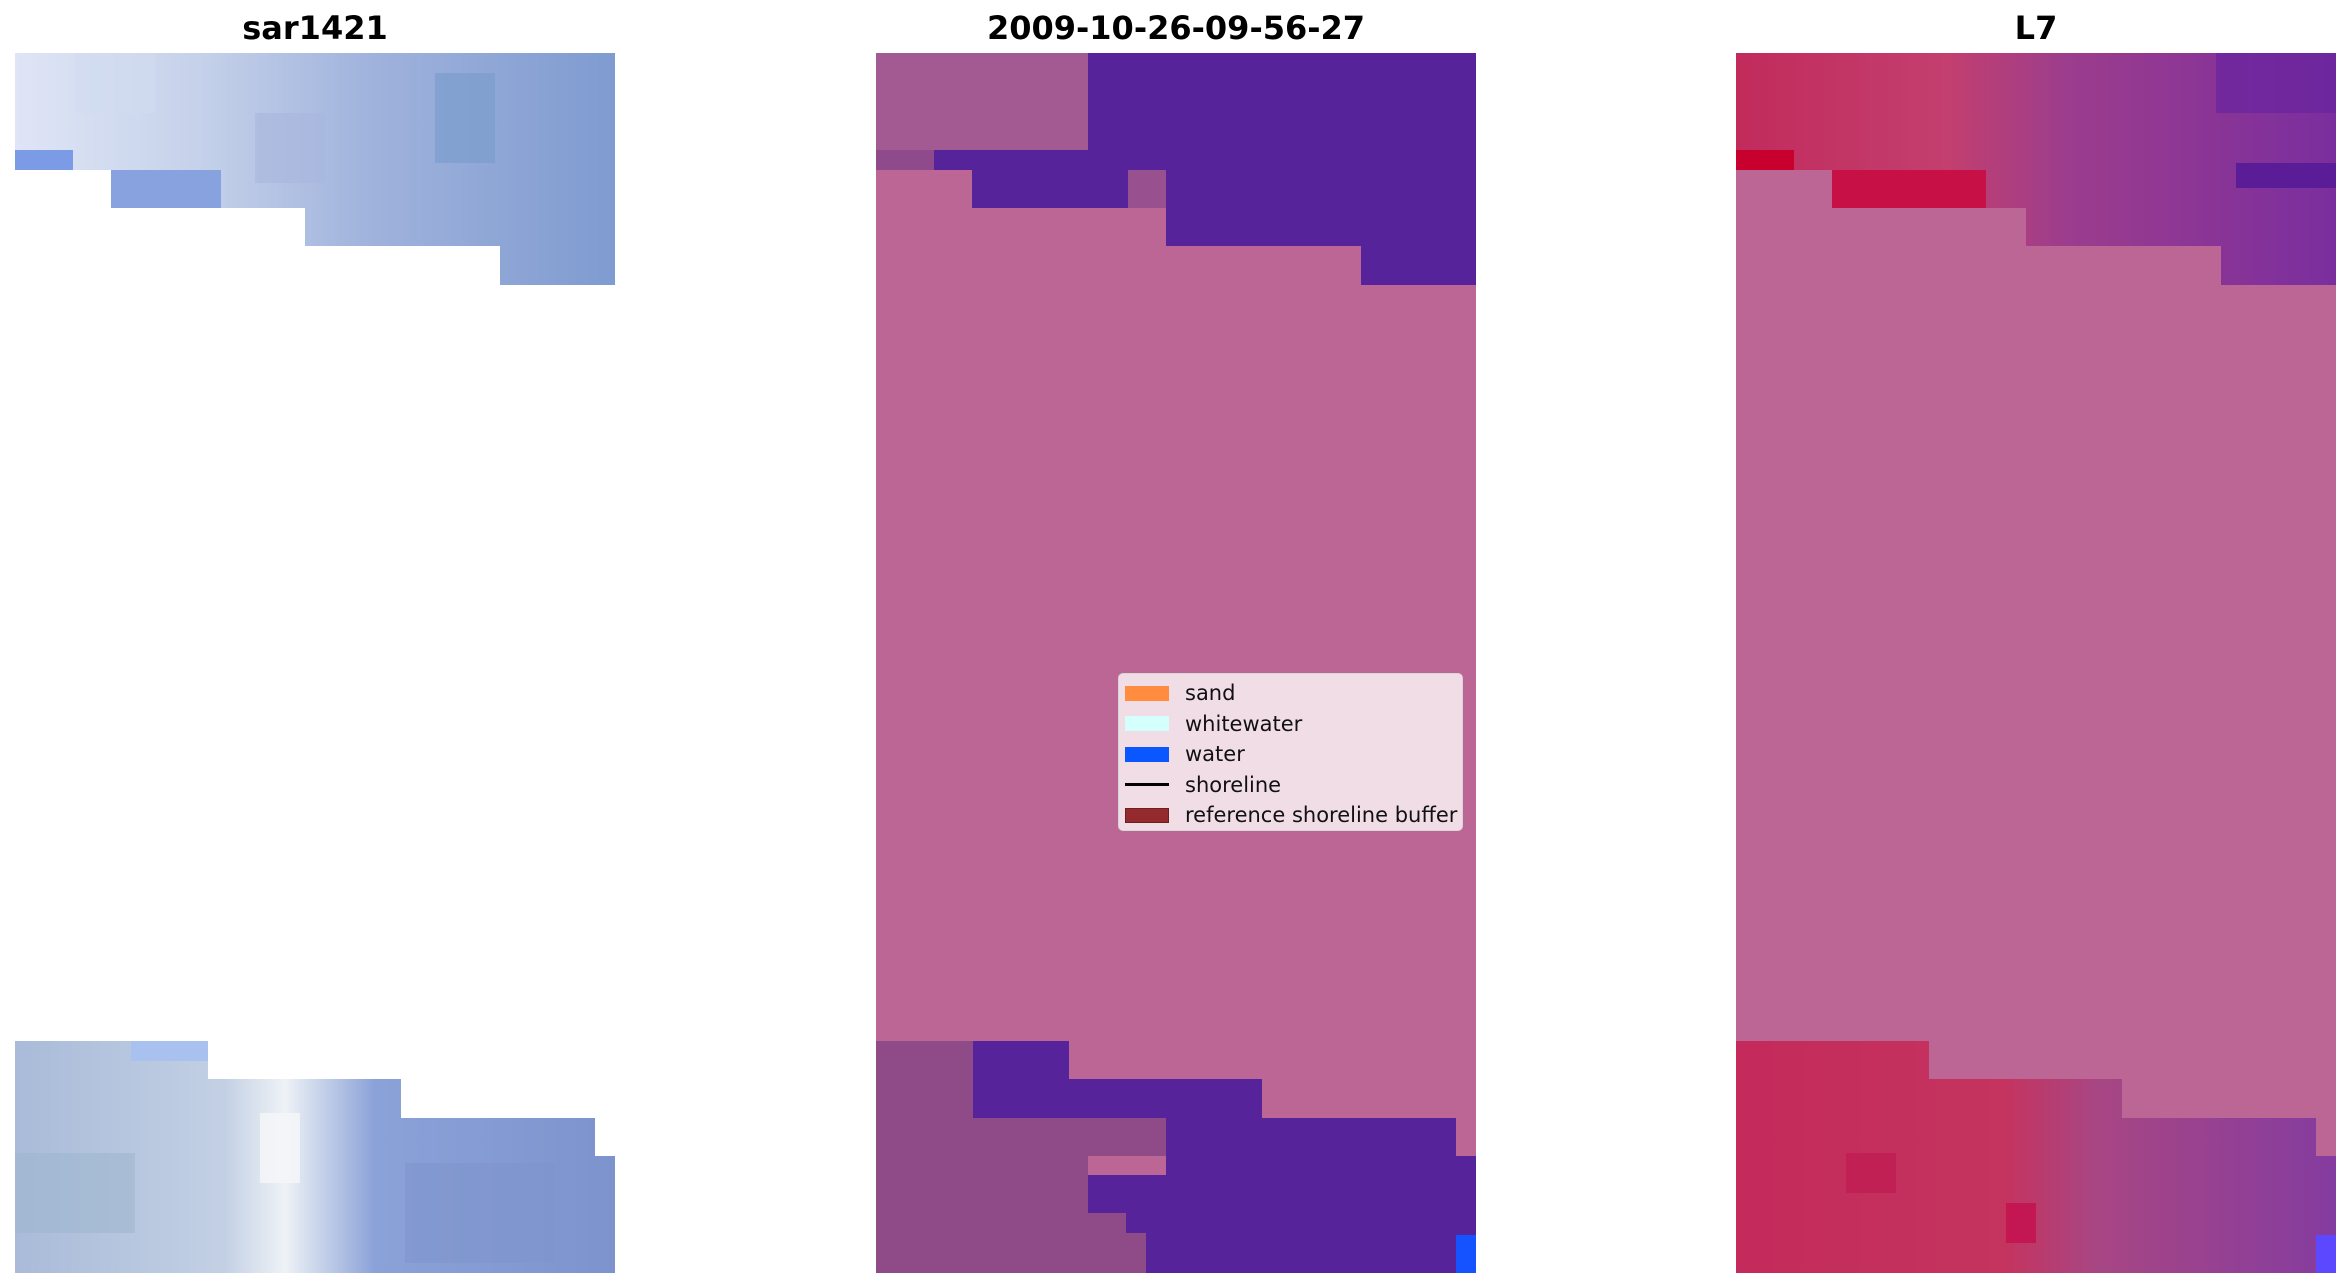 This screenshot has height=1283, width=2343. What do you see at coordinates (1233, 784) in the screenshot?
I see `legend-label-shoreline: shoreline` at bounding box center [1233, 784].